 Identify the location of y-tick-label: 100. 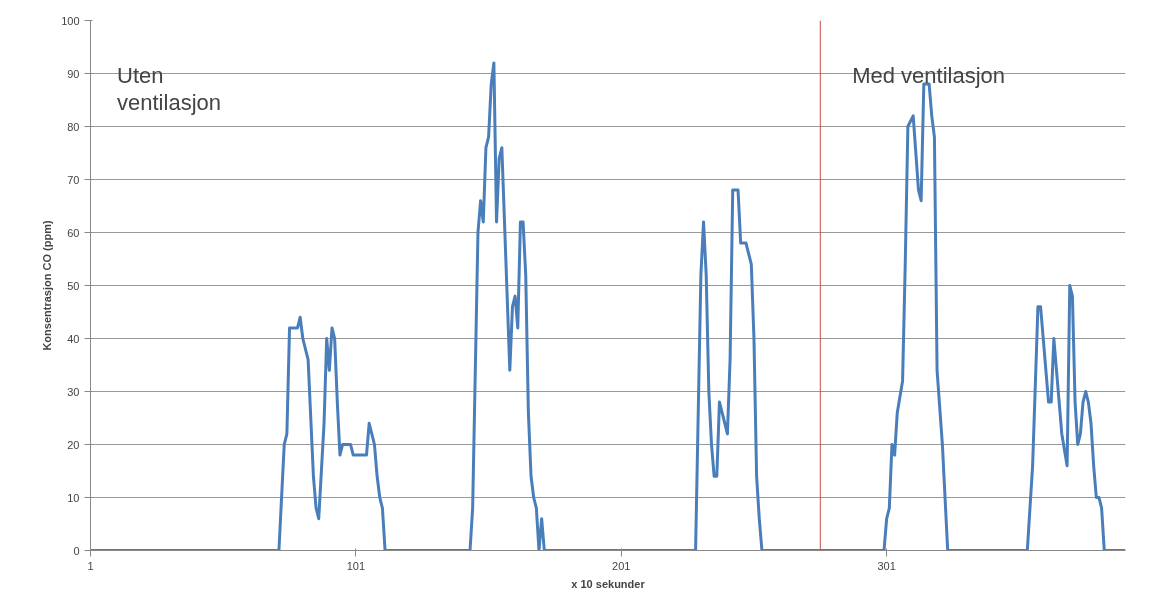
(70, 20).